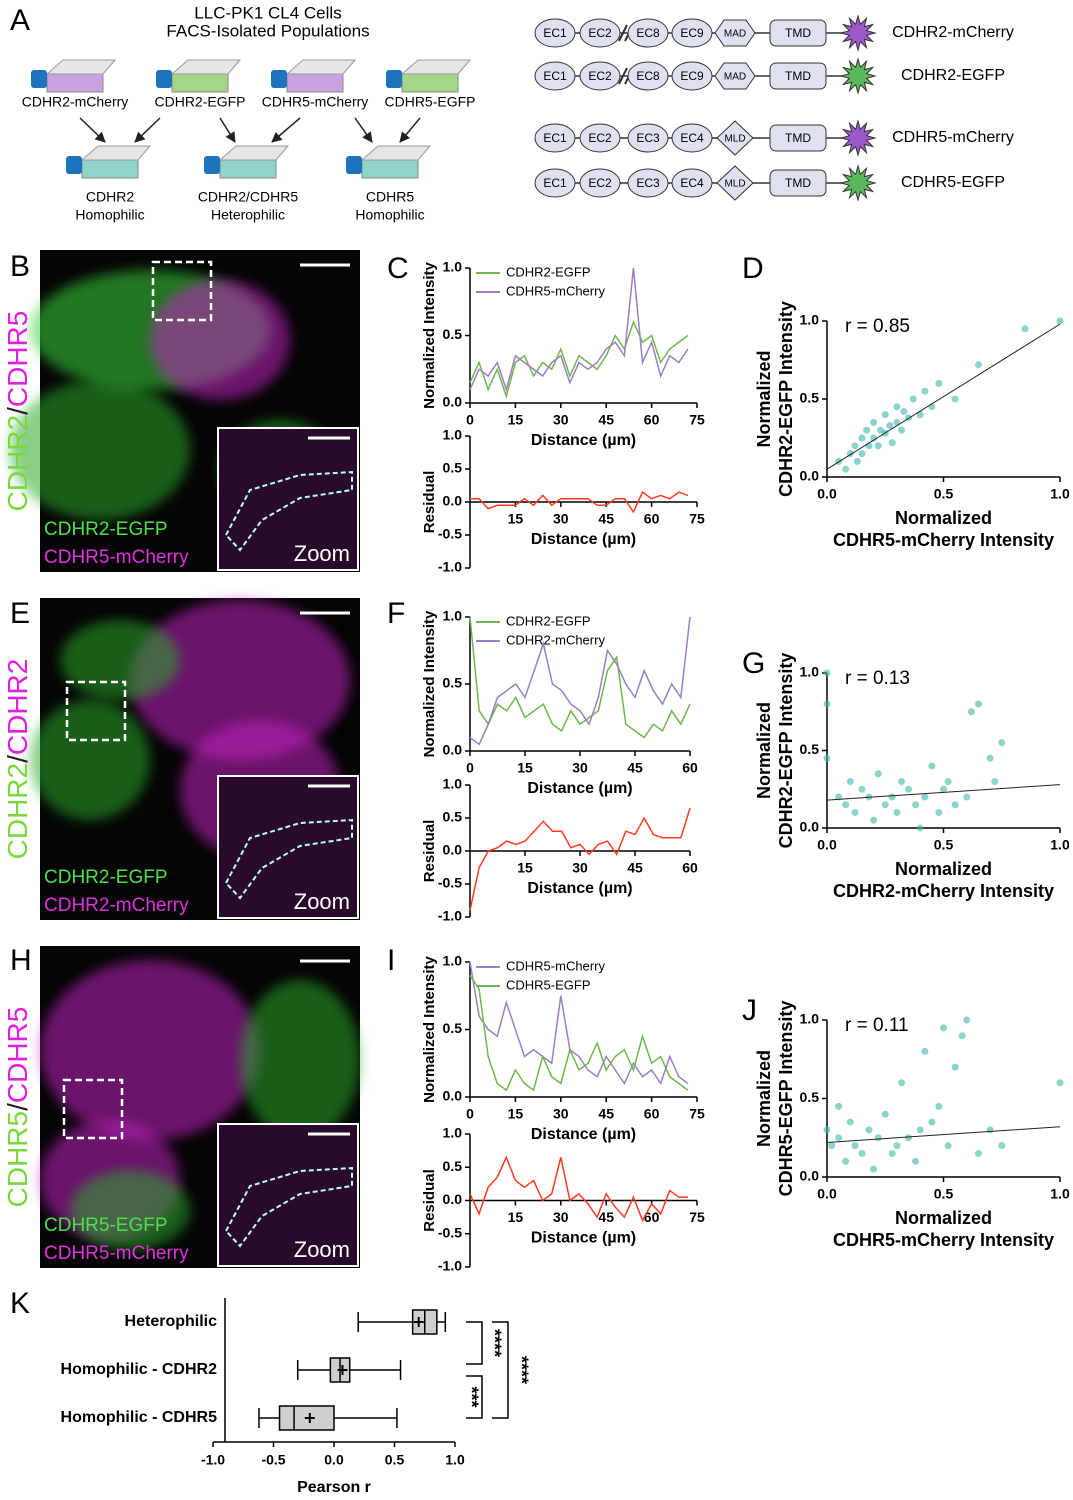  What do you see at coordinates (147, 130) in the screenshot?
I see `arrow` at bounding box center [147, 130].